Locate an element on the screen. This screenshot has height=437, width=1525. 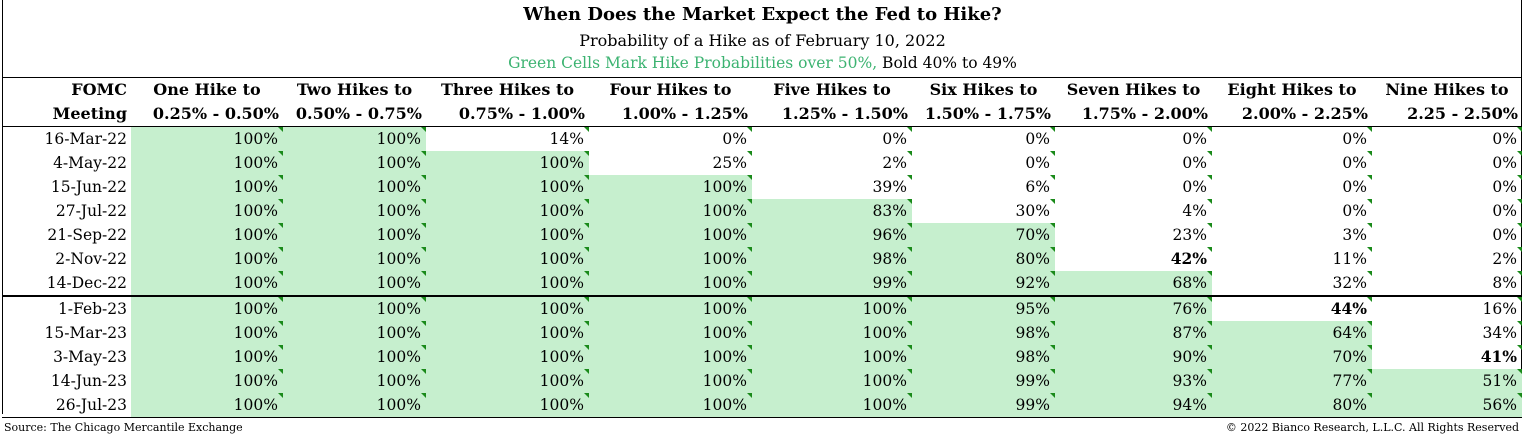
probability-cell: 87% is located at coordinates (1133, 333).